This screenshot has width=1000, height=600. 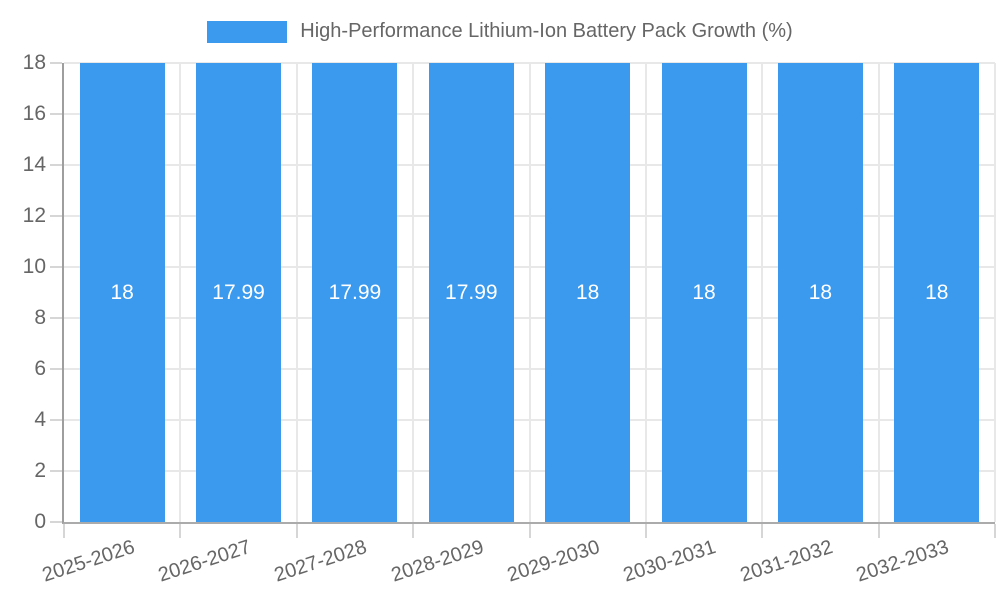 I want to click on x-tick-label: 2026-2027, so click(x=204, y=561).